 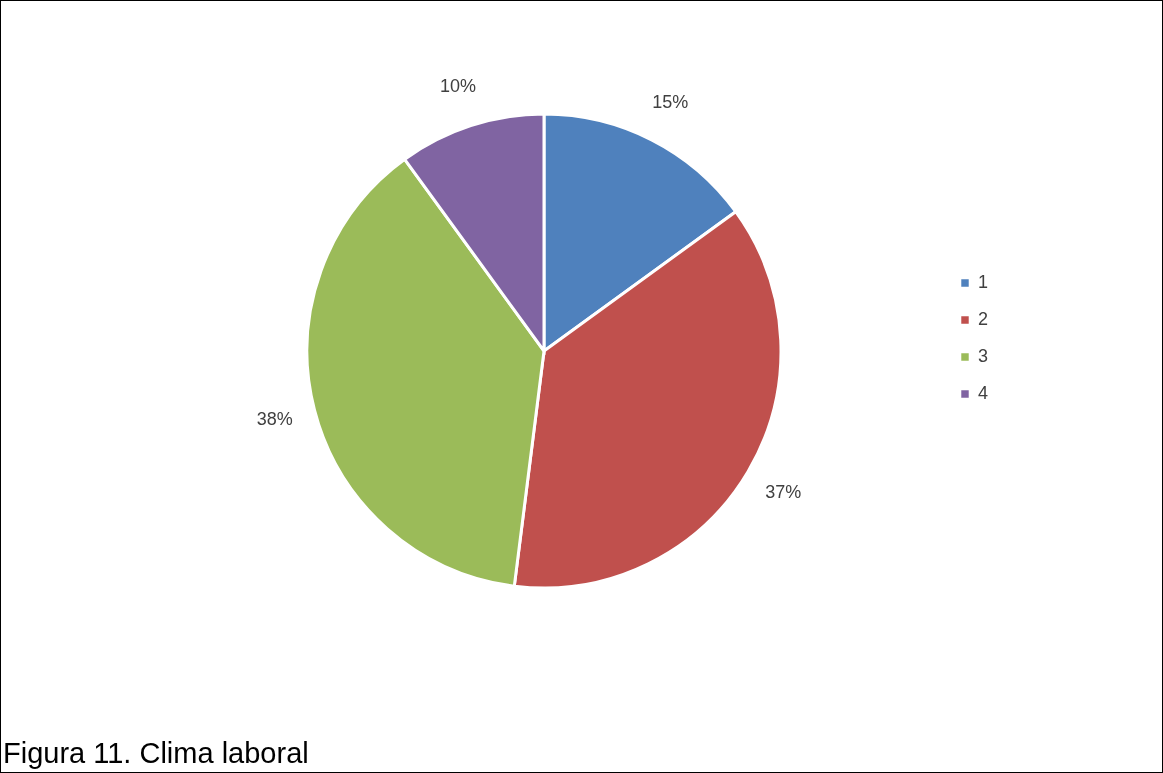 What do you see at coordinates (983, 282) in the screenshot?
I see `legend-label: 1` at bounding box center [983, 282].